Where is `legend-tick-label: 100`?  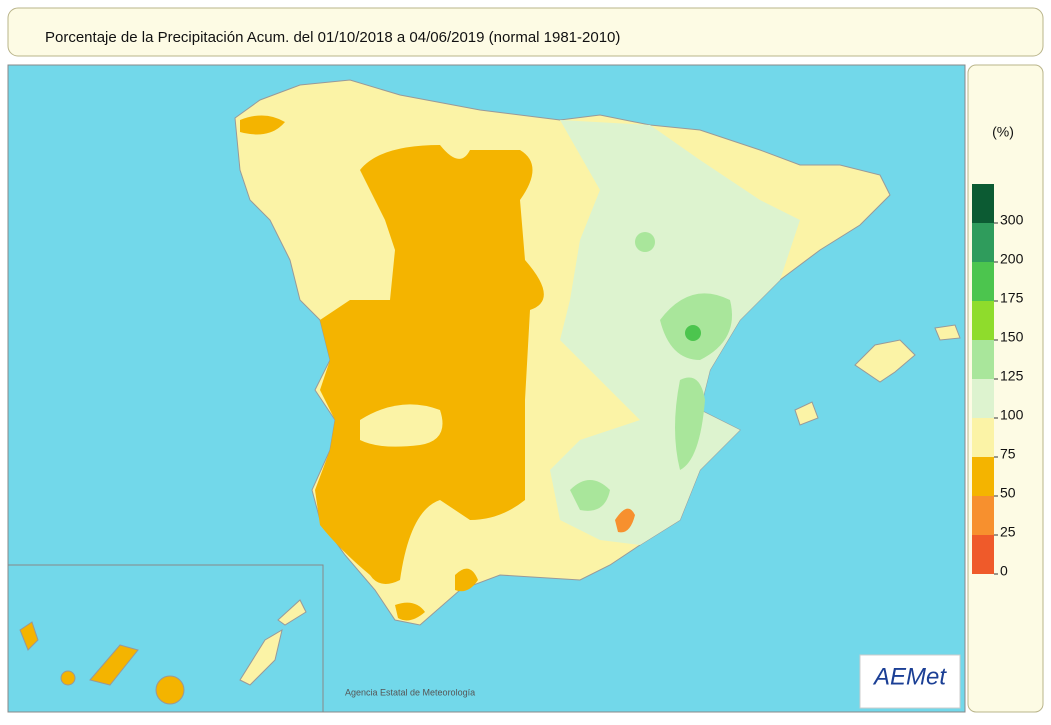
legend-tick-label: 100 is located at coordinates (1012, 415).